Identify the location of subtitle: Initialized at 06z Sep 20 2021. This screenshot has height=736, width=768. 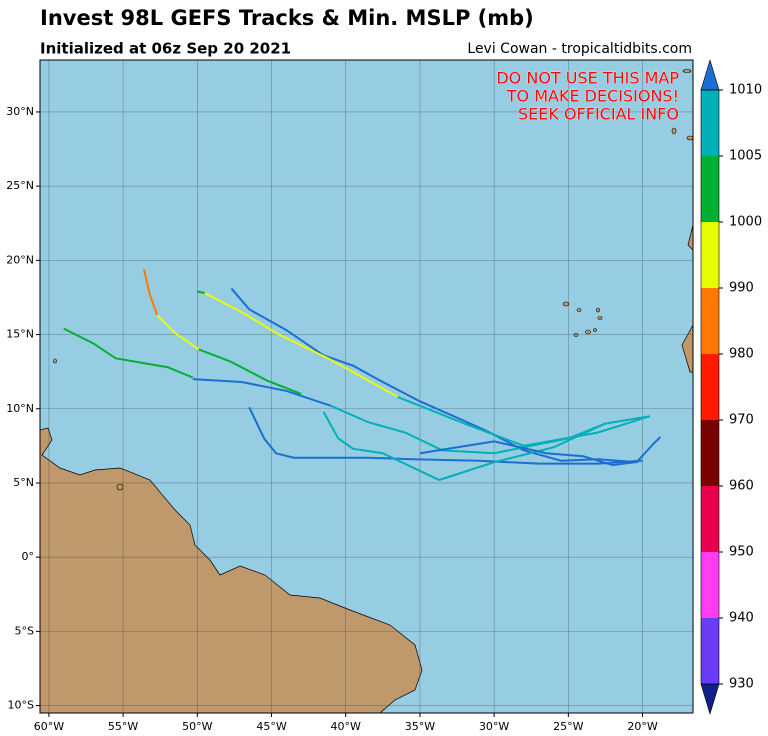
(165, 49).